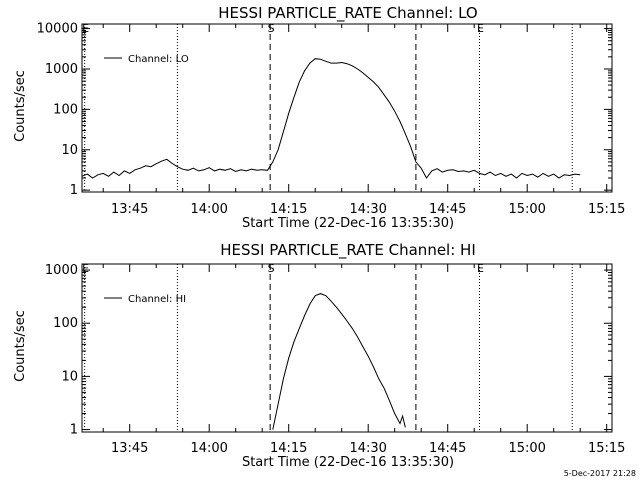  Describe the element at coordinates (526, 448) in the screenshot. I see `hi-x-tick-label: 15:00` at that location.